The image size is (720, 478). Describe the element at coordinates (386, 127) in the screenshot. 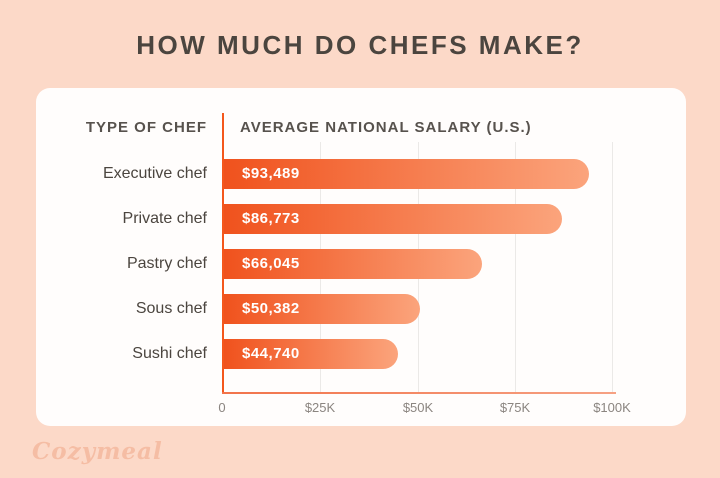

I see `column-header-average-salary: AVERAGE NATIONAL SALARY (U.S.)` at that location.